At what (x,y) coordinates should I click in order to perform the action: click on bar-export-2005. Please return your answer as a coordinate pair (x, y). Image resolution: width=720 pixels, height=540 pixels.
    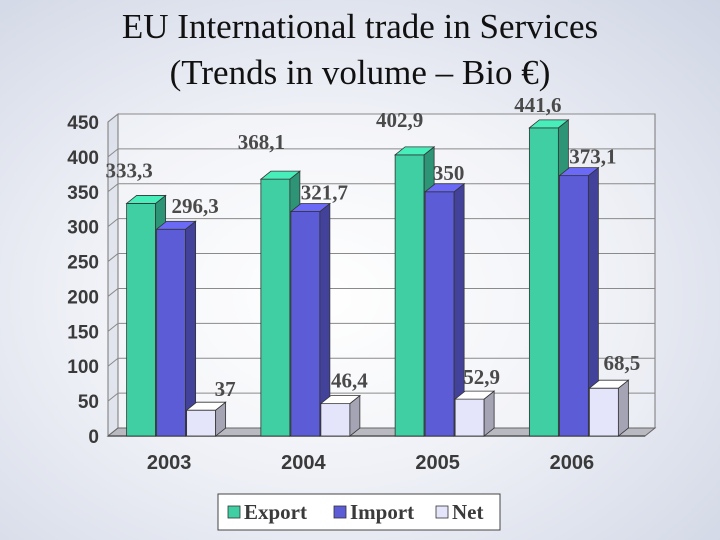
    Looking at the image, I should click on (409, 295).